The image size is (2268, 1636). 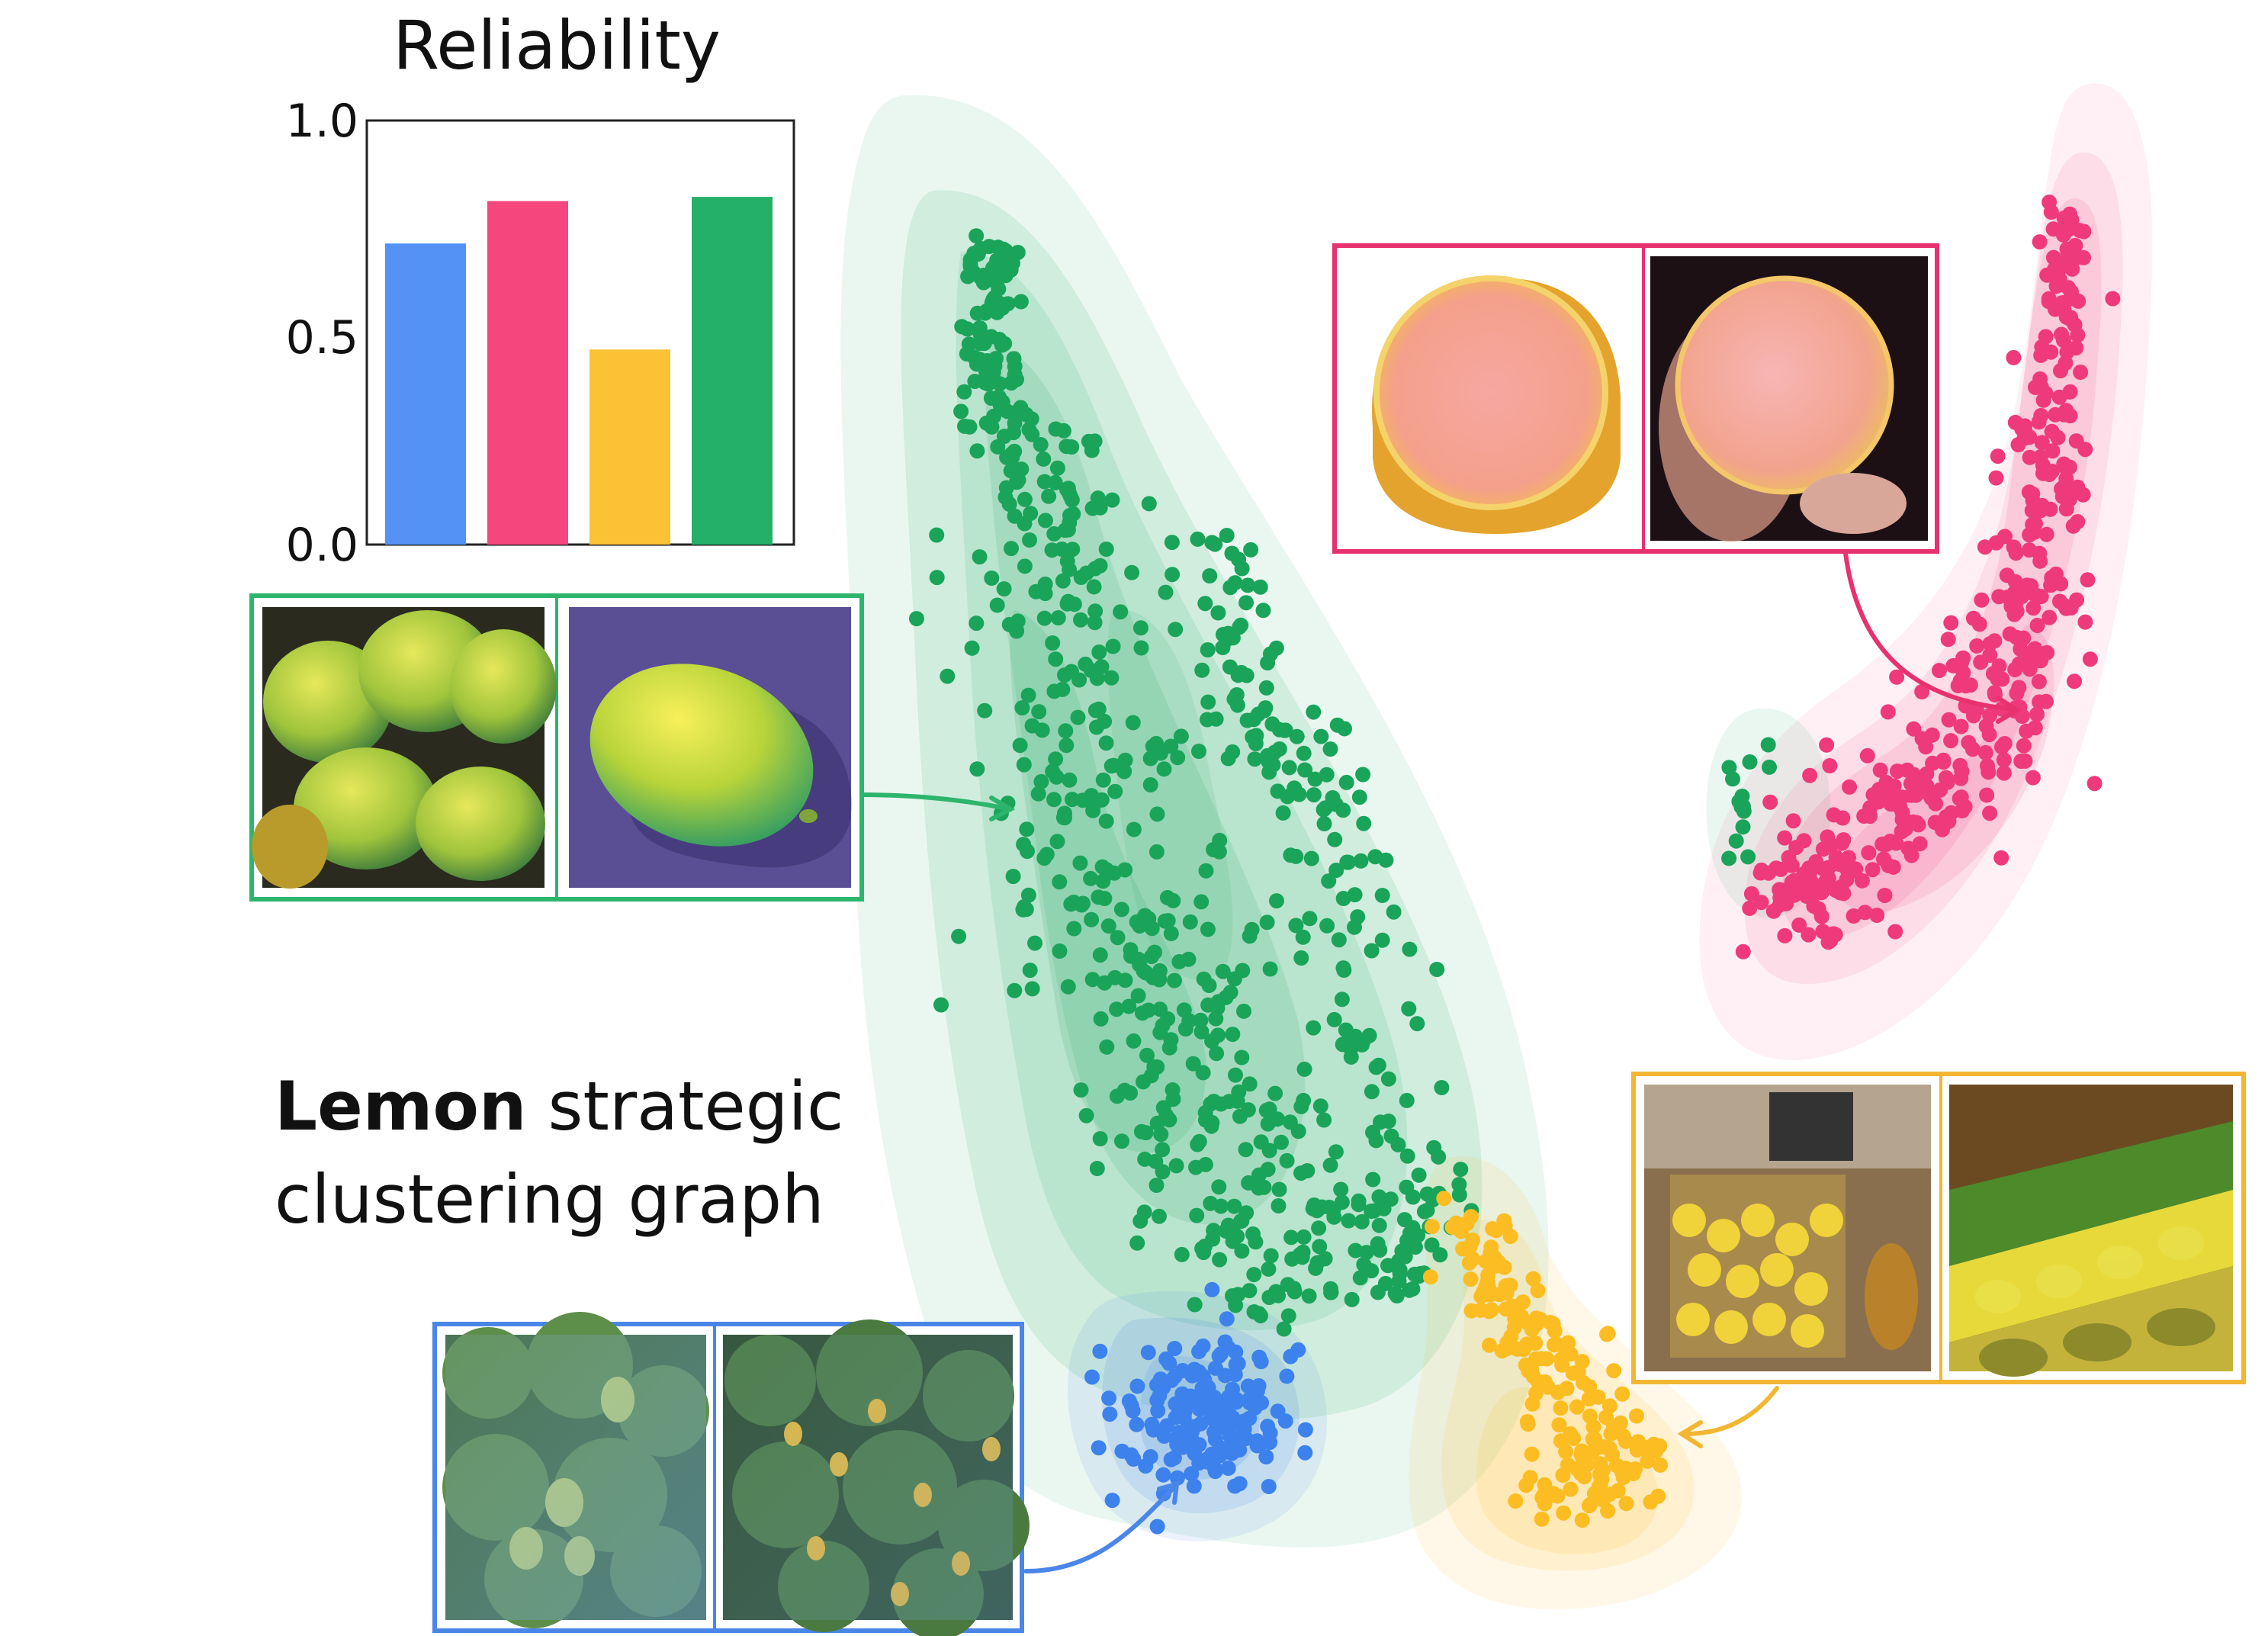 What do you see at coordinates (1635, 398) in the screenshot?
I see `pink-cluster-examples` at bounding box center [1635, 398].